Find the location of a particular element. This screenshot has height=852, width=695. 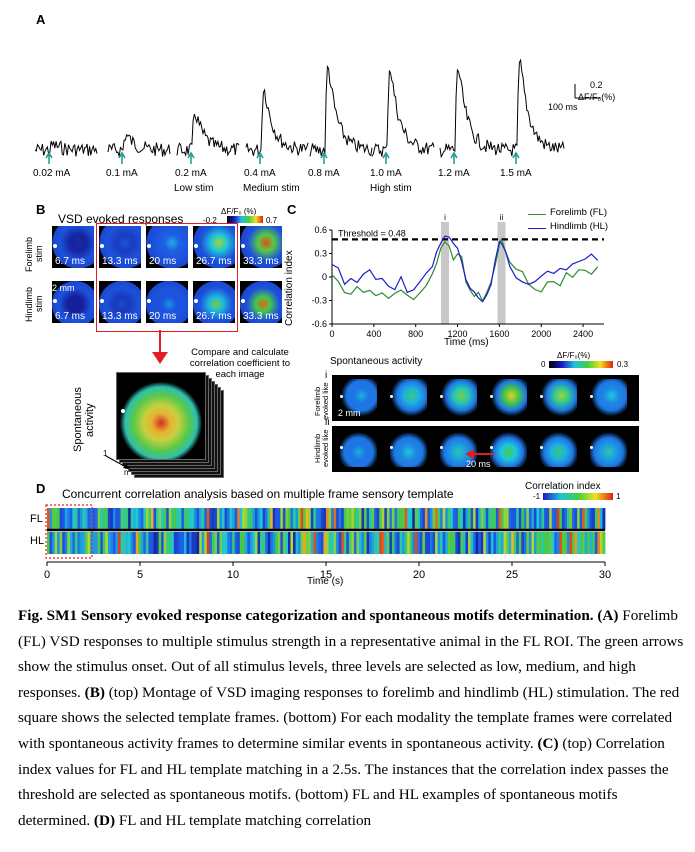

vsd-frame-1-3: 26.7 ms is located at coordinates (214, 302).